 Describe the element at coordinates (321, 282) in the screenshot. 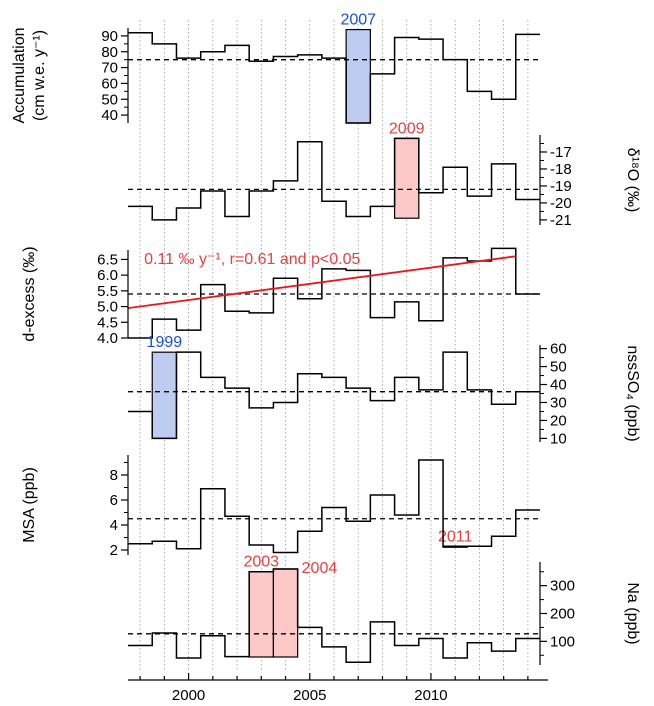

I see `trend-line-dexcess` at that location.